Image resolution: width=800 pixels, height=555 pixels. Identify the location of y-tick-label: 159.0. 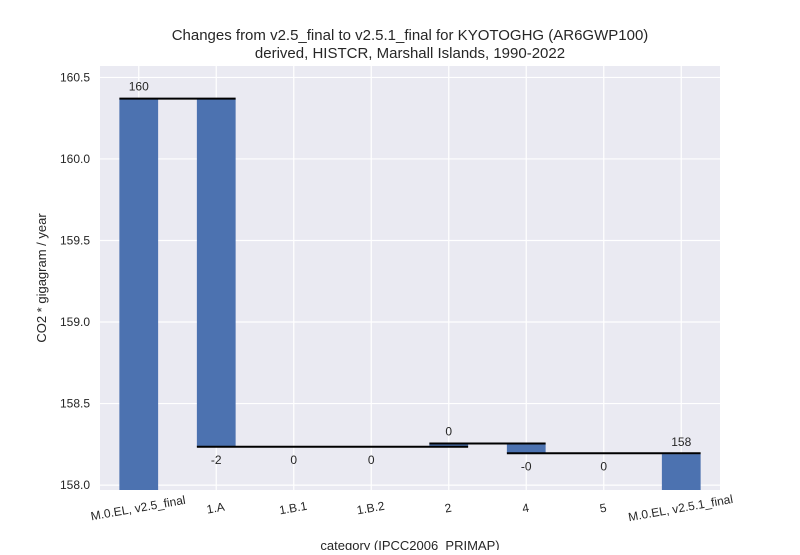
(75, 322).